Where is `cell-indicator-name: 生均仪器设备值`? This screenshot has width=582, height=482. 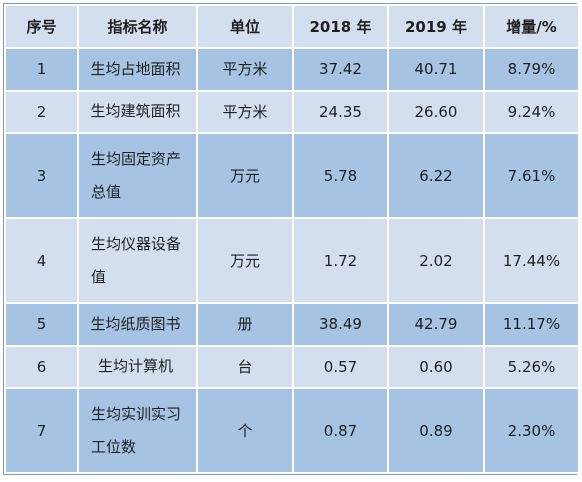 cell-indicator-name: 生均仪器设备值 is located at coordinates (137, 260).